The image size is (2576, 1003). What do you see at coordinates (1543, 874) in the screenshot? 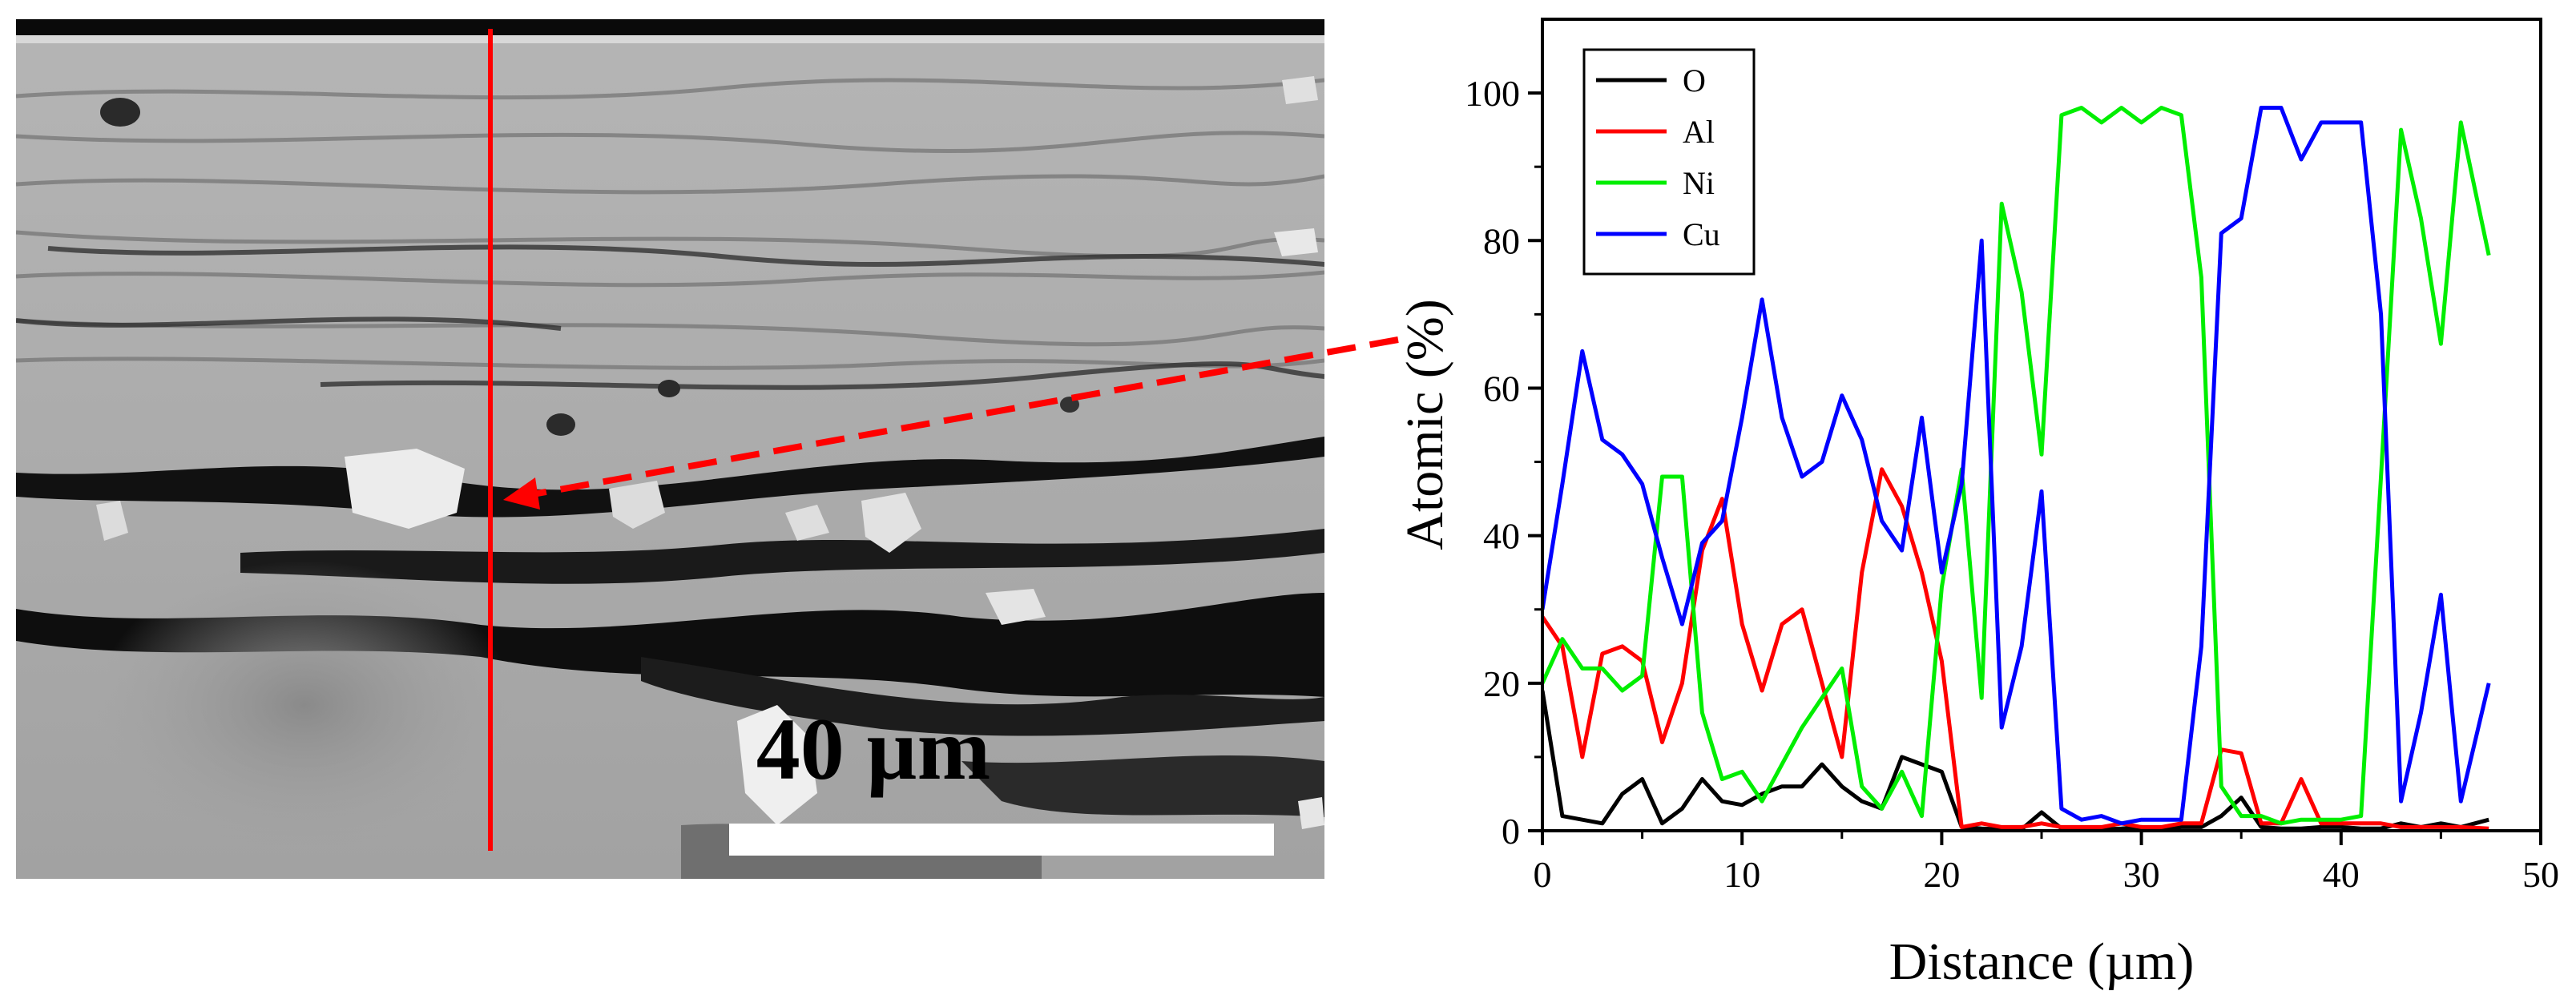
I see `x-tick-label: 0` at bounding box center [1543, 874].